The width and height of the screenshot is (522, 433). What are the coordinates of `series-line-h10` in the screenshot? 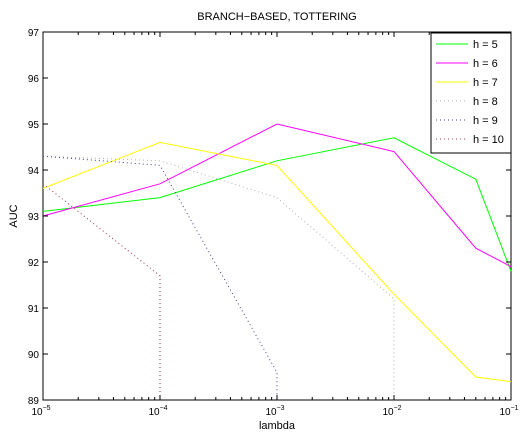 It's located at (101, 291).